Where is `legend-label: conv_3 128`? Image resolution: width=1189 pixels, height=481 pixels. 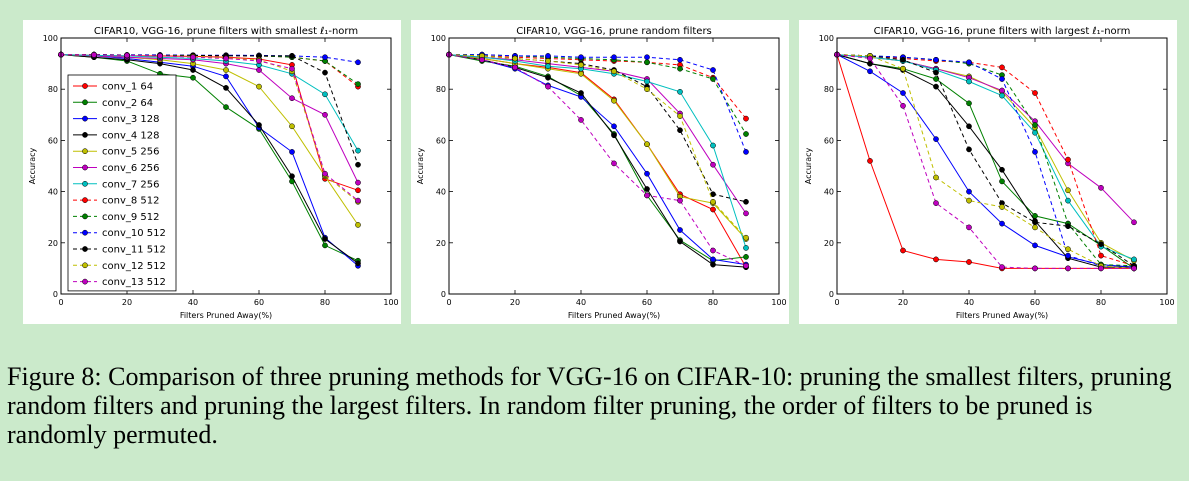
legend-label: conv_3 128 is located at coordinates (131, 119).